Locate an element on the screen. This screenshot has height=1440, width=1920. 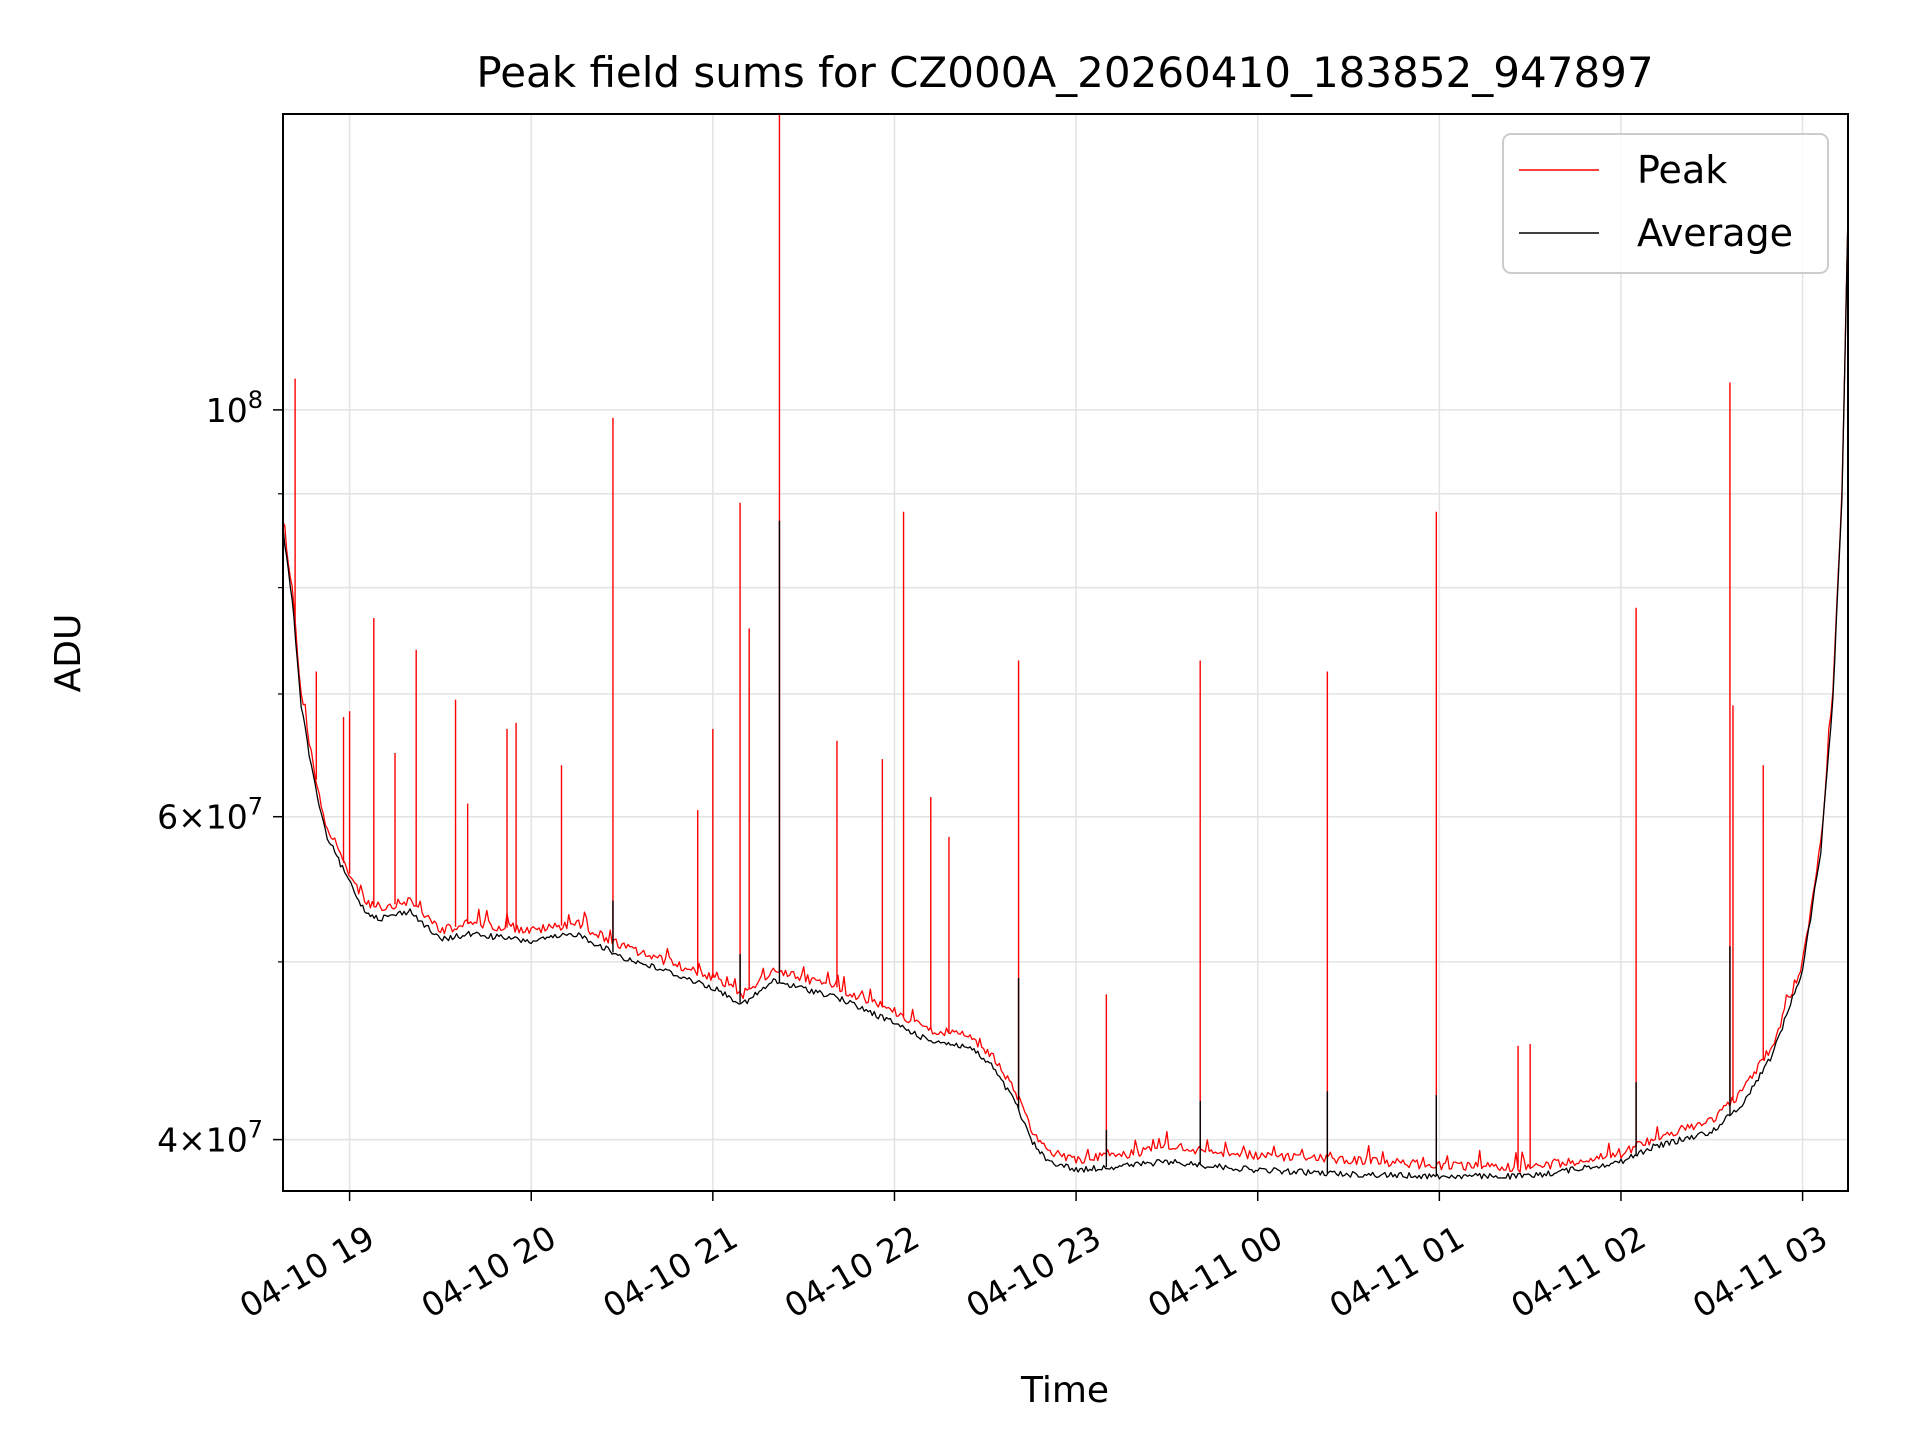
x-tick-label: 04-10 23 is located at coordinates (1033, 1272).